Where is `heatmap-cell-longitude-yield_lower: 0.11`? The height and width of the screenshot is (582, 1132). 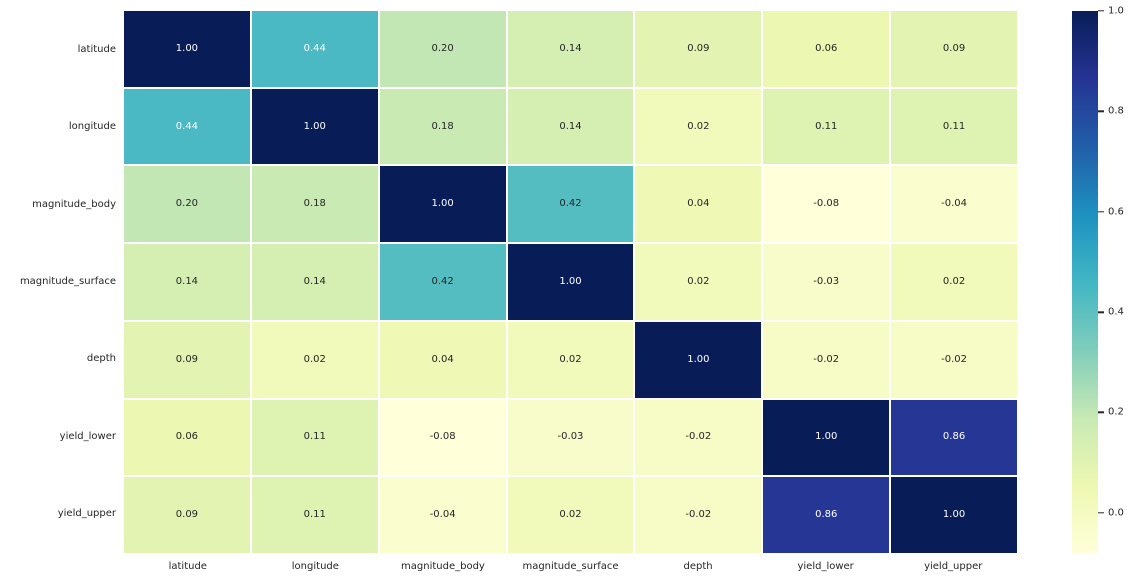
heatmap-cell-longitude-yield_lower: 0.11 is located at coordinates (826, 126).